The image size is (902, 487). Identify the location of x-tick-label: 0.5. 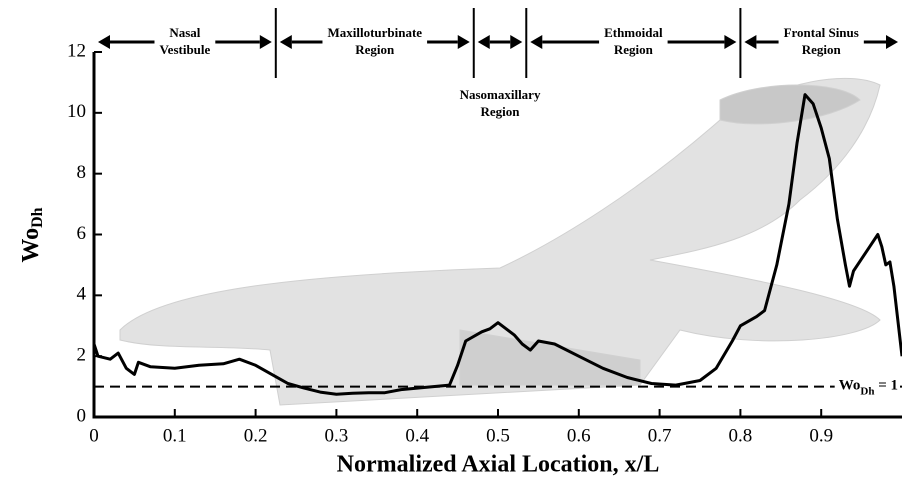
(498, 435).